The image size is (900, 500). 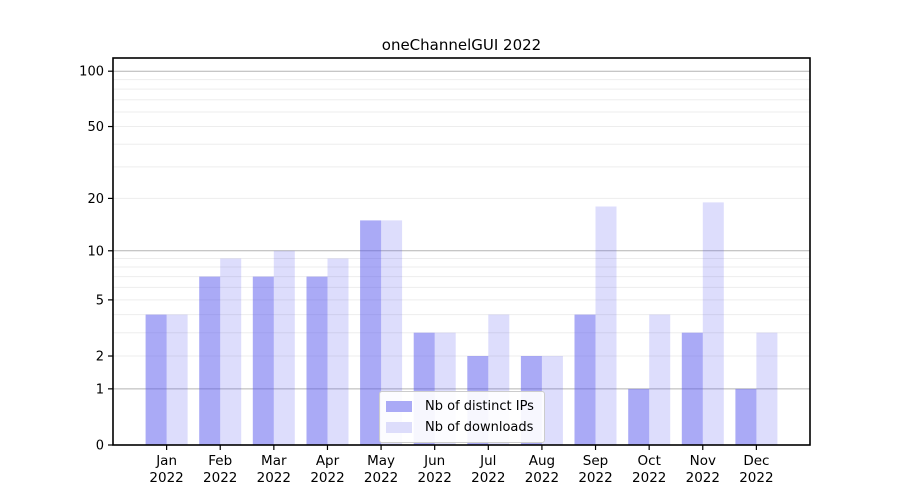 What do you see at coordinates (220, 461) in the screenshot?
I see `x-tick-label-month: Feb` at bounding box center [220, 461].